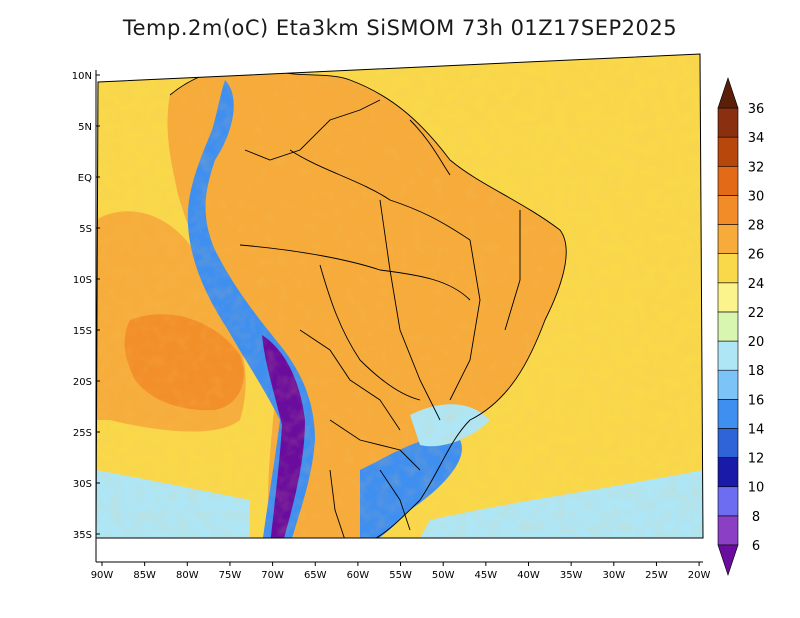 This screenshot has width=800, height=618. Describe the element at coordinates (756, 429) in the screenshot. I see `colorbar-label: 14` at that location.